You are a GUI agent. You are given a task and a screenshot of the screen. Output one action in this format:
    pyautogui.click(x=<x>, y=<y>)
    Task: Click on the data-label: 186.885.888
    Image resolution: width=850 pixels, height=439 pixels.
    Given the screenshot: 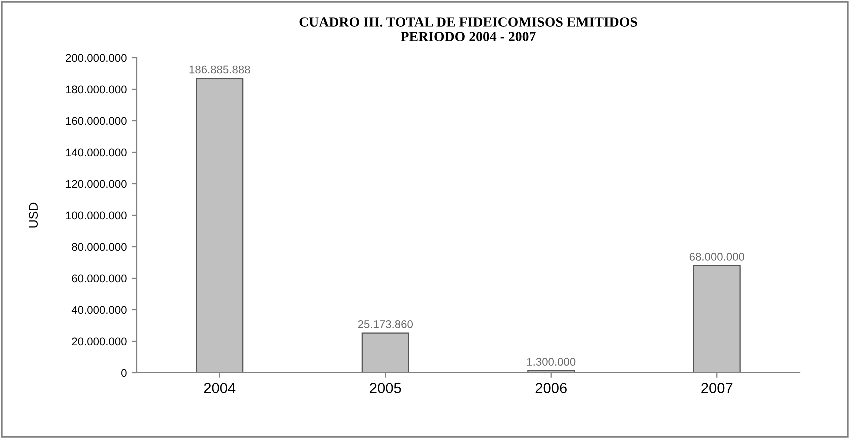 What is the action you would take?
    pyautogui.click(x=220, y=70)
    